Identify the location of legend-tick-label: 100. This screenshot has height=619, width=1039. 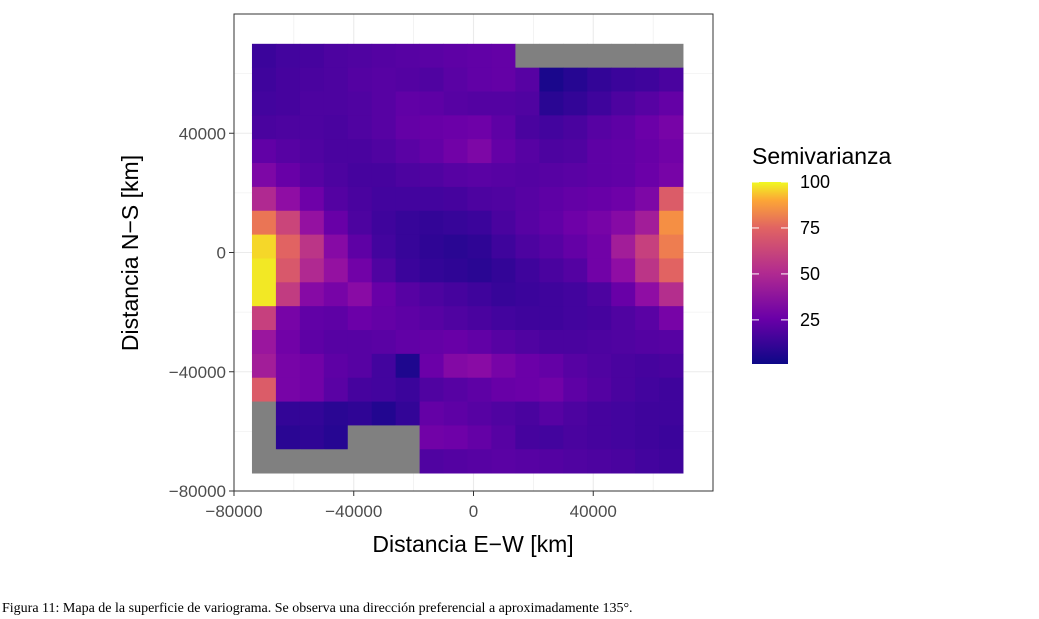
(815, 182).